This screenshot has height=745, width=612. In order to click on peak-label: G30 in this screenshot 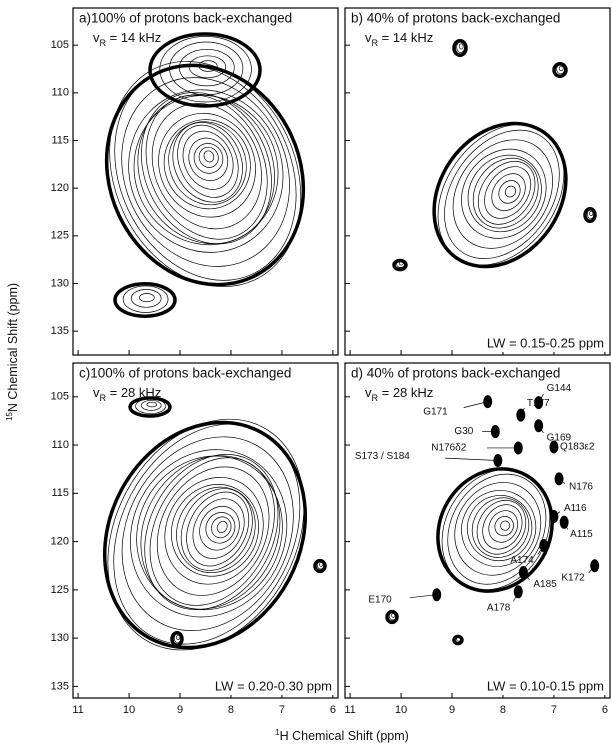, I will do `click(463, 431)`.